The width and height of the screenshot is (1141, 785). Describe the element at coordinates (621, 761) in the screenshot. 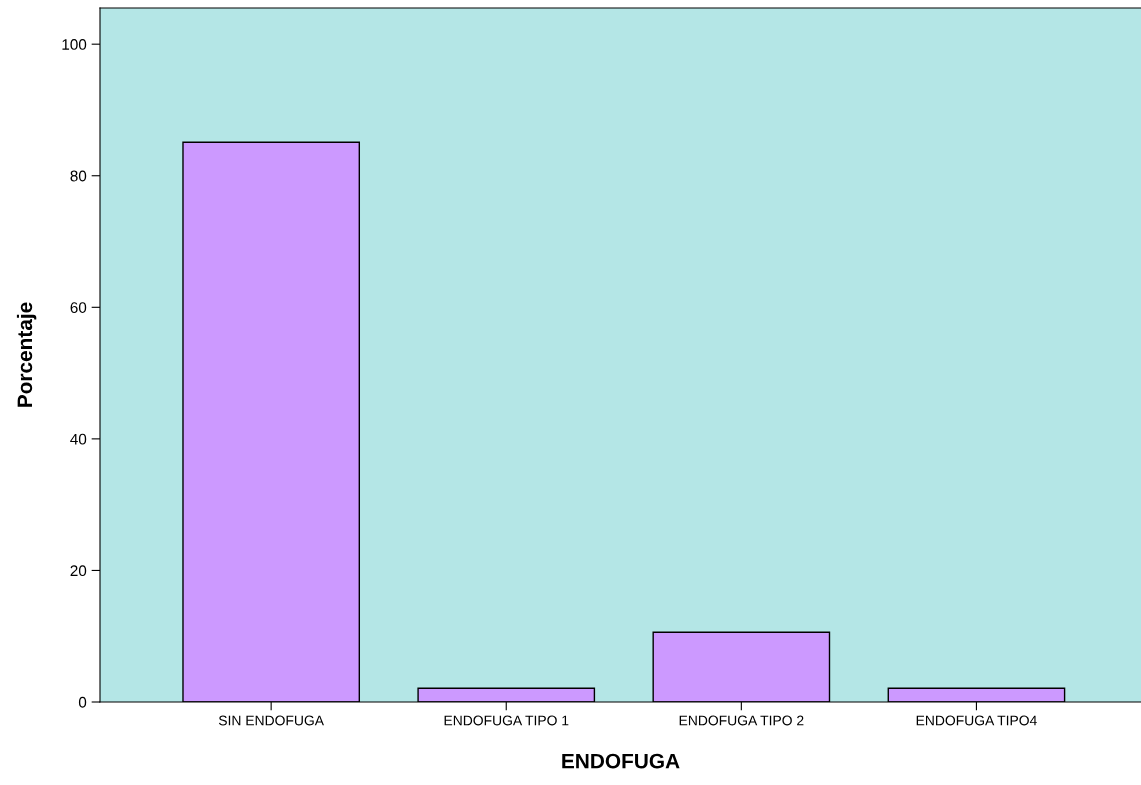

I see `x-axis-title: ENDOFUGA` at that location.